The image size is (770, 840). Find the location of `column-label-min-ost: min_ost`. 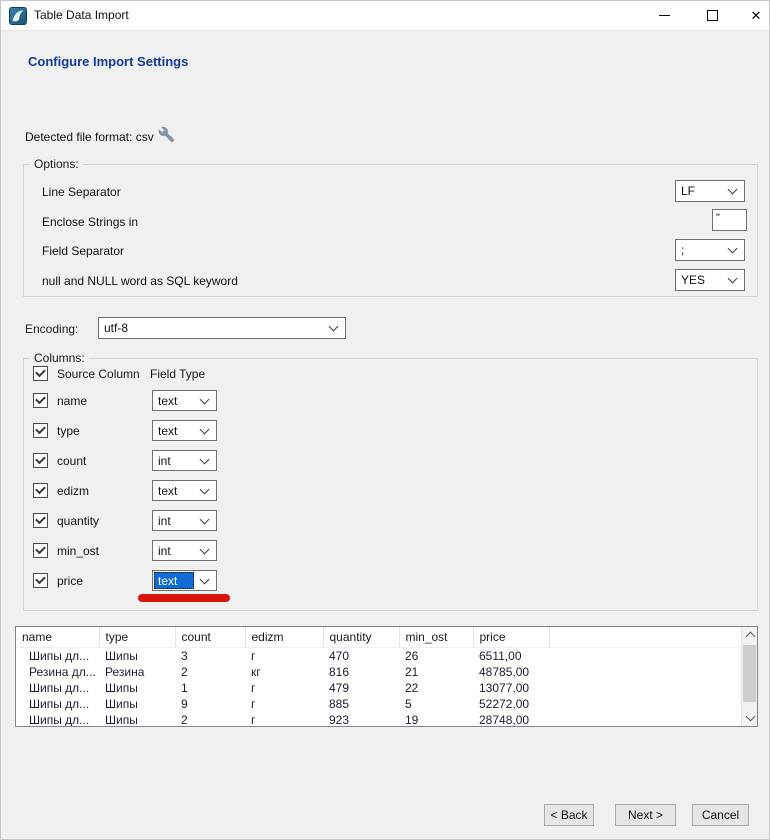

column-label-min-ost: min_ost is located at coordinates (78, 551).